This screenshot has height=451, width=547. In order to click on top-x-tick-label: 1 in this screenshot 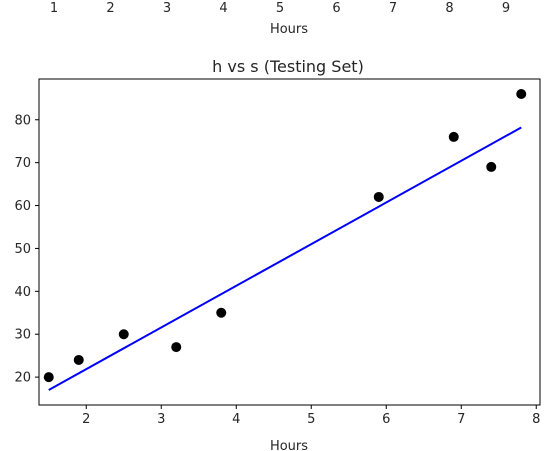, I will do `click(54, 8)`.